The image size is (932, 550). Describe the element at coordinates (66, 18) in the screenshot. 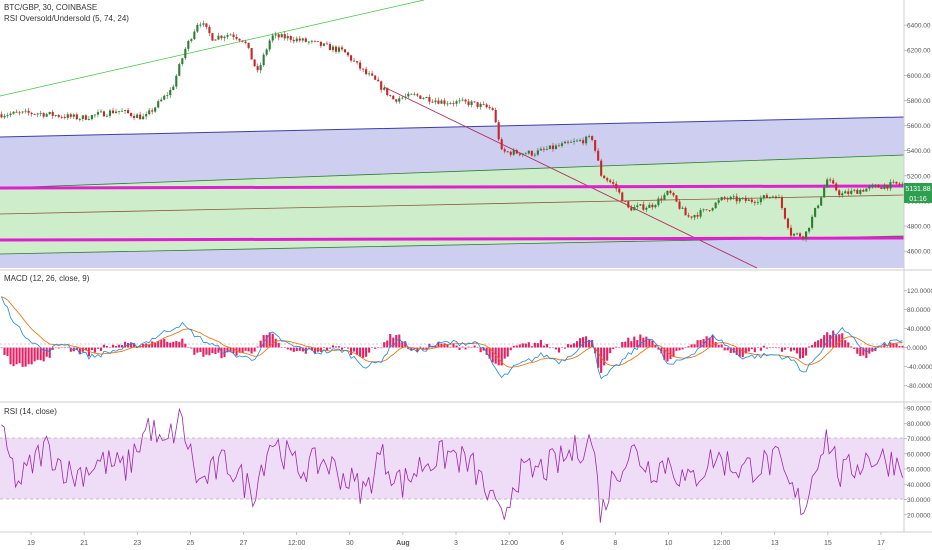

I see `indicator-title: RSI Oversold/Undersold (5, 74, 24)` at that location.